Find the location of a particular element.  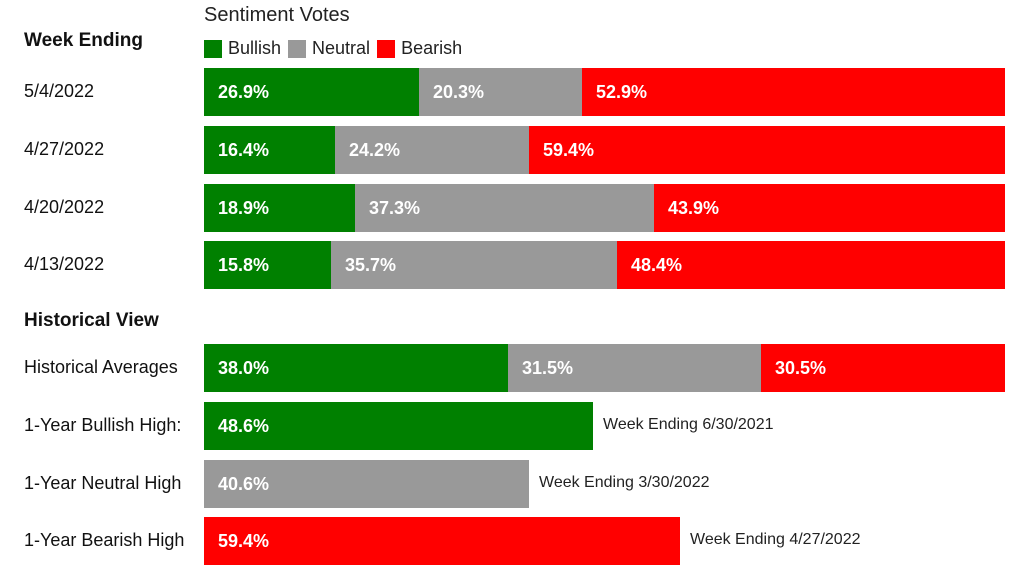

legend-item-bearish: Bearish is located at coordinates (419, 48).